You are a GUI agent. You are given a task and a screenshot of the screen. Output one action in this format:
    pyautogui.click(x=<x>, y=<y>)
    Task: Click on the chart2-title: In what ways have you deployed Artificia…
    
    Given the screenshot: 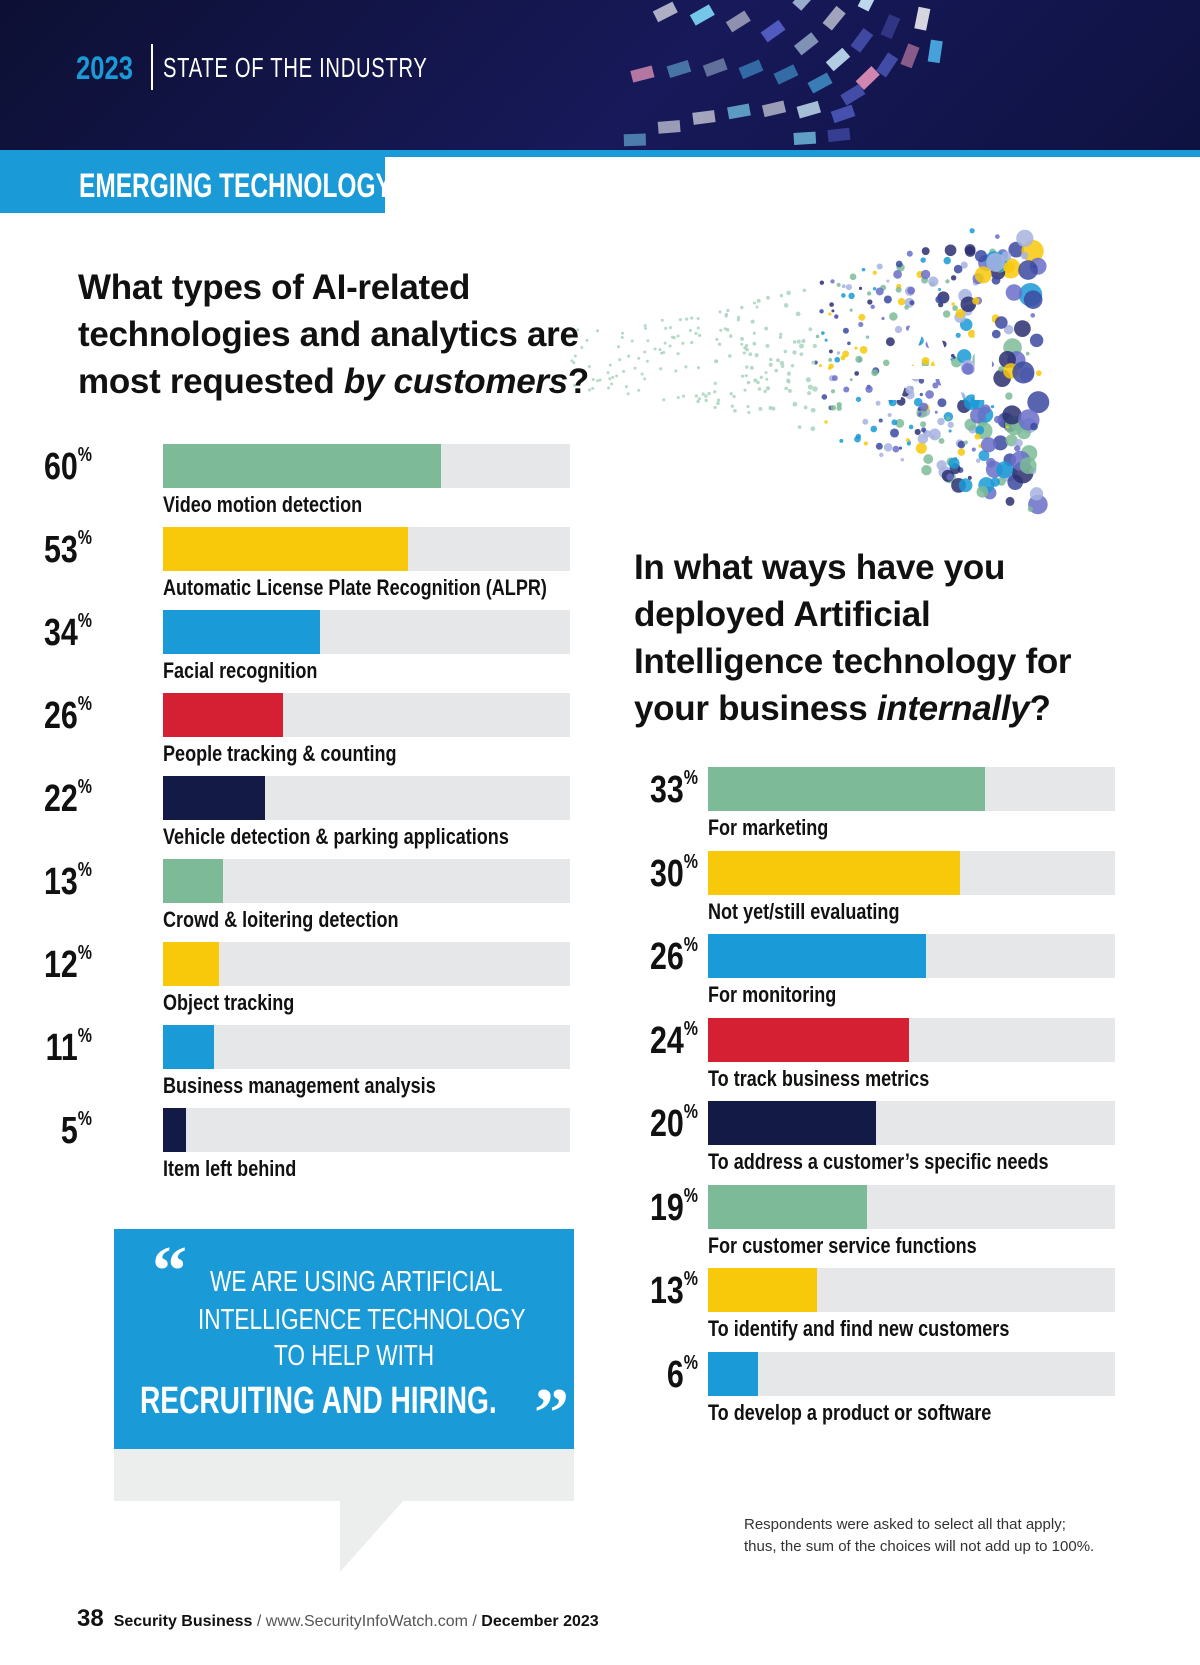 What is the action you would take?
    pyautogui.click(x=869, y=638)
    